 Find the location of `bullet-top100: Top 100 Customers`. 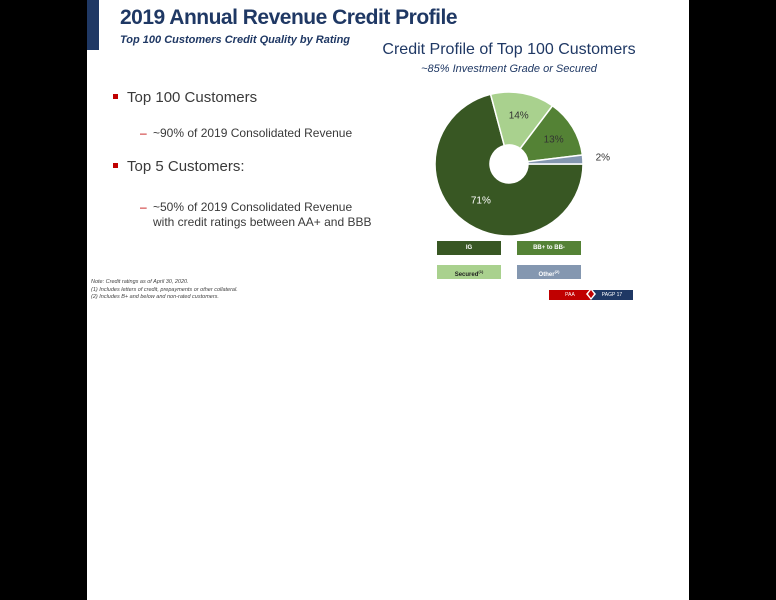

bullet-top100: Top 100 Customers is located at coordinates (185, 97).